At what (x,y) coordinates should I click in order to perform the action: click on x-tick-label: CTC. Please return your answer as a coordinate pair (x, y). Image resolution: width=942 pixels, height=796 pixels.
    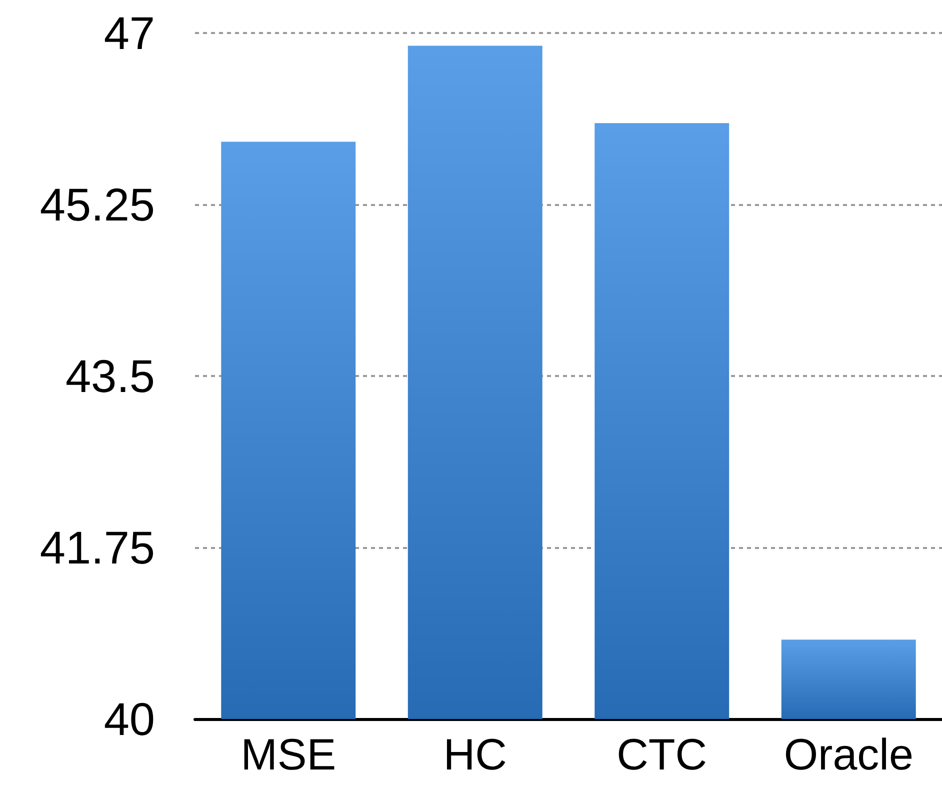
    Looking at the image, I should click on (662, 755).